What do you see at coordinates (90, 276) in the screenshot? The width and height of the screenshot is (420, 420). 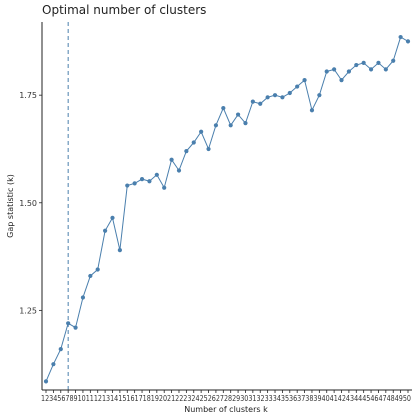 I see `data-point-k7` at bounding box center [90, 276].